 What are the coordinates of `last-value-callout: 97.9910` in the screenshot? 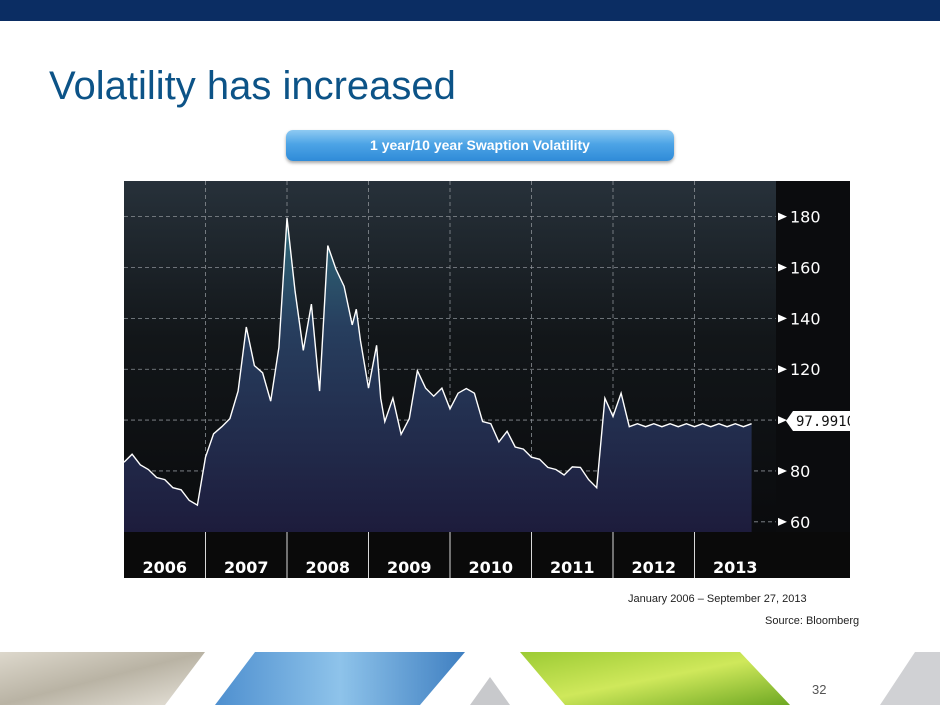 It's located at (818, 421).